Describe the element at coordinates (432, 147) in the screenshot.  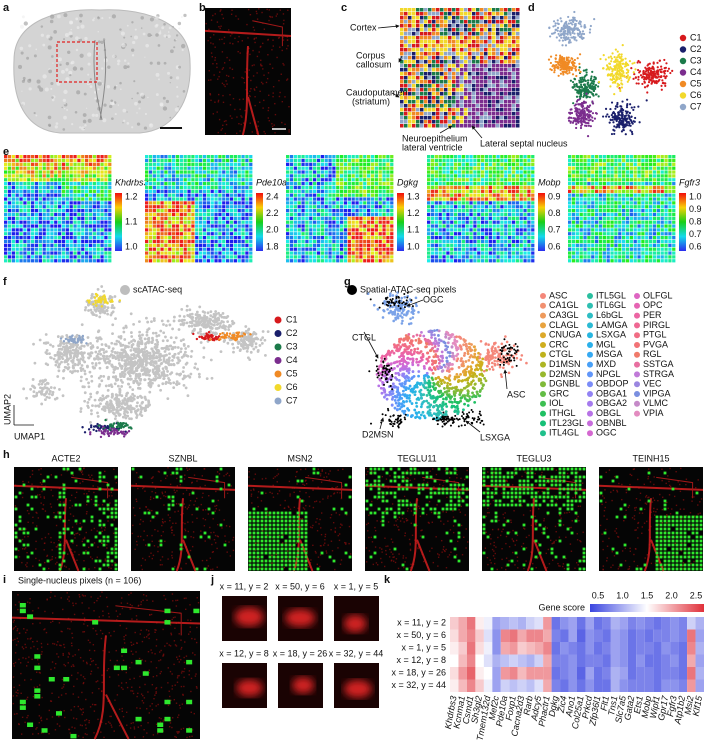
I see `annotation: lateral ventricle` at that location.